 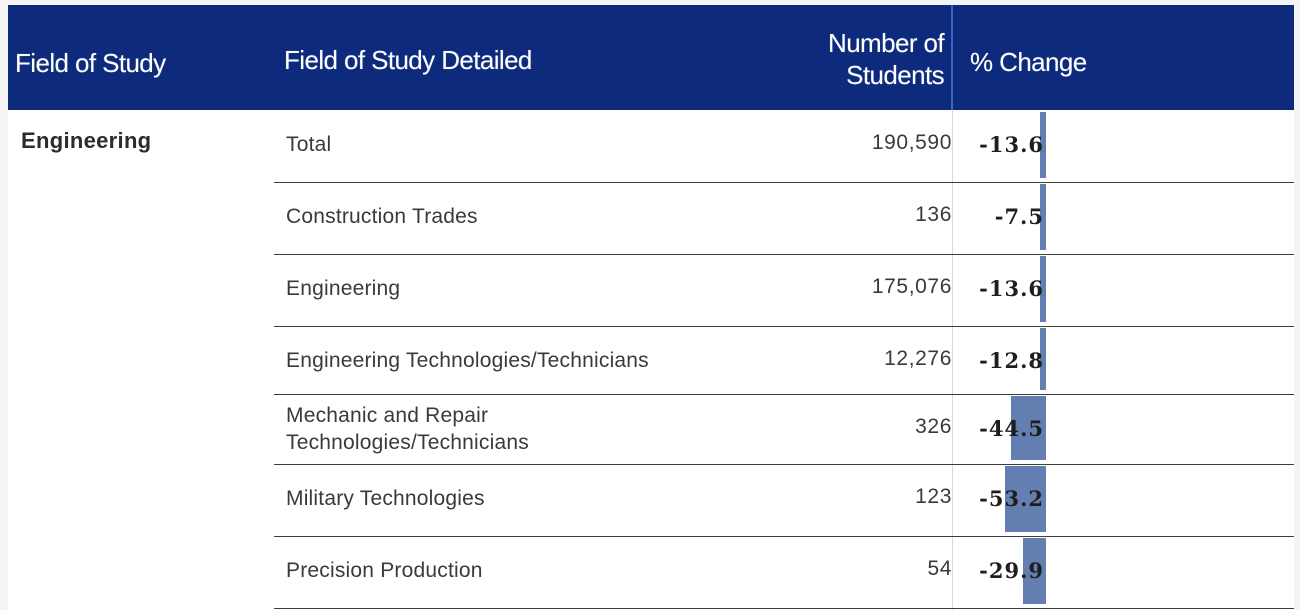 I want to click on field-detailed-cell: Construction Trades, so click(x=382, y=216).